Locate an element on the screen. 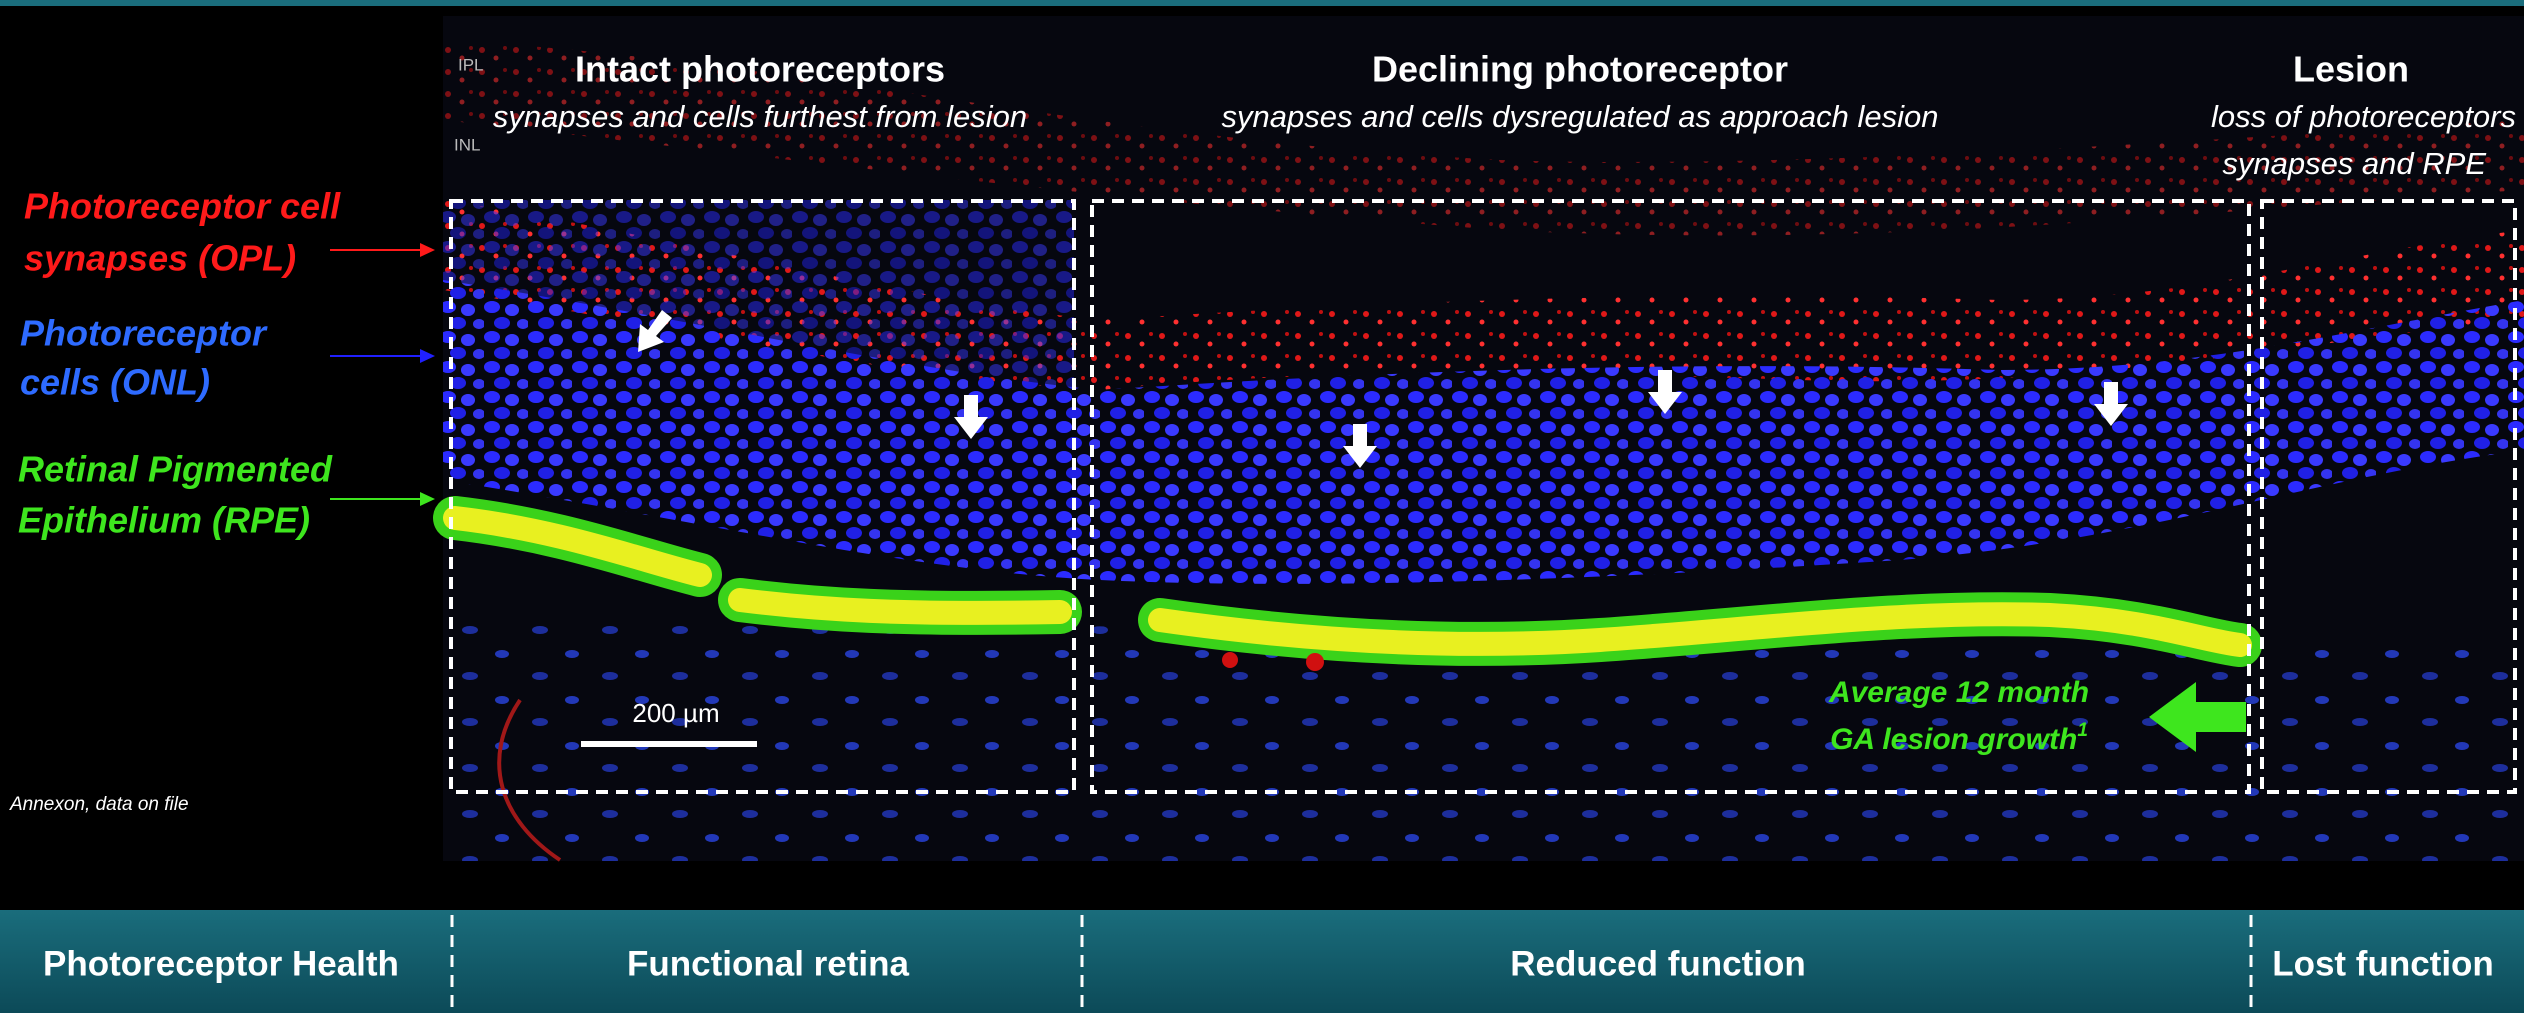 This screenshot has height=1013, width=2524. panel-title: Lesion is located at coordinates (2351, 69).